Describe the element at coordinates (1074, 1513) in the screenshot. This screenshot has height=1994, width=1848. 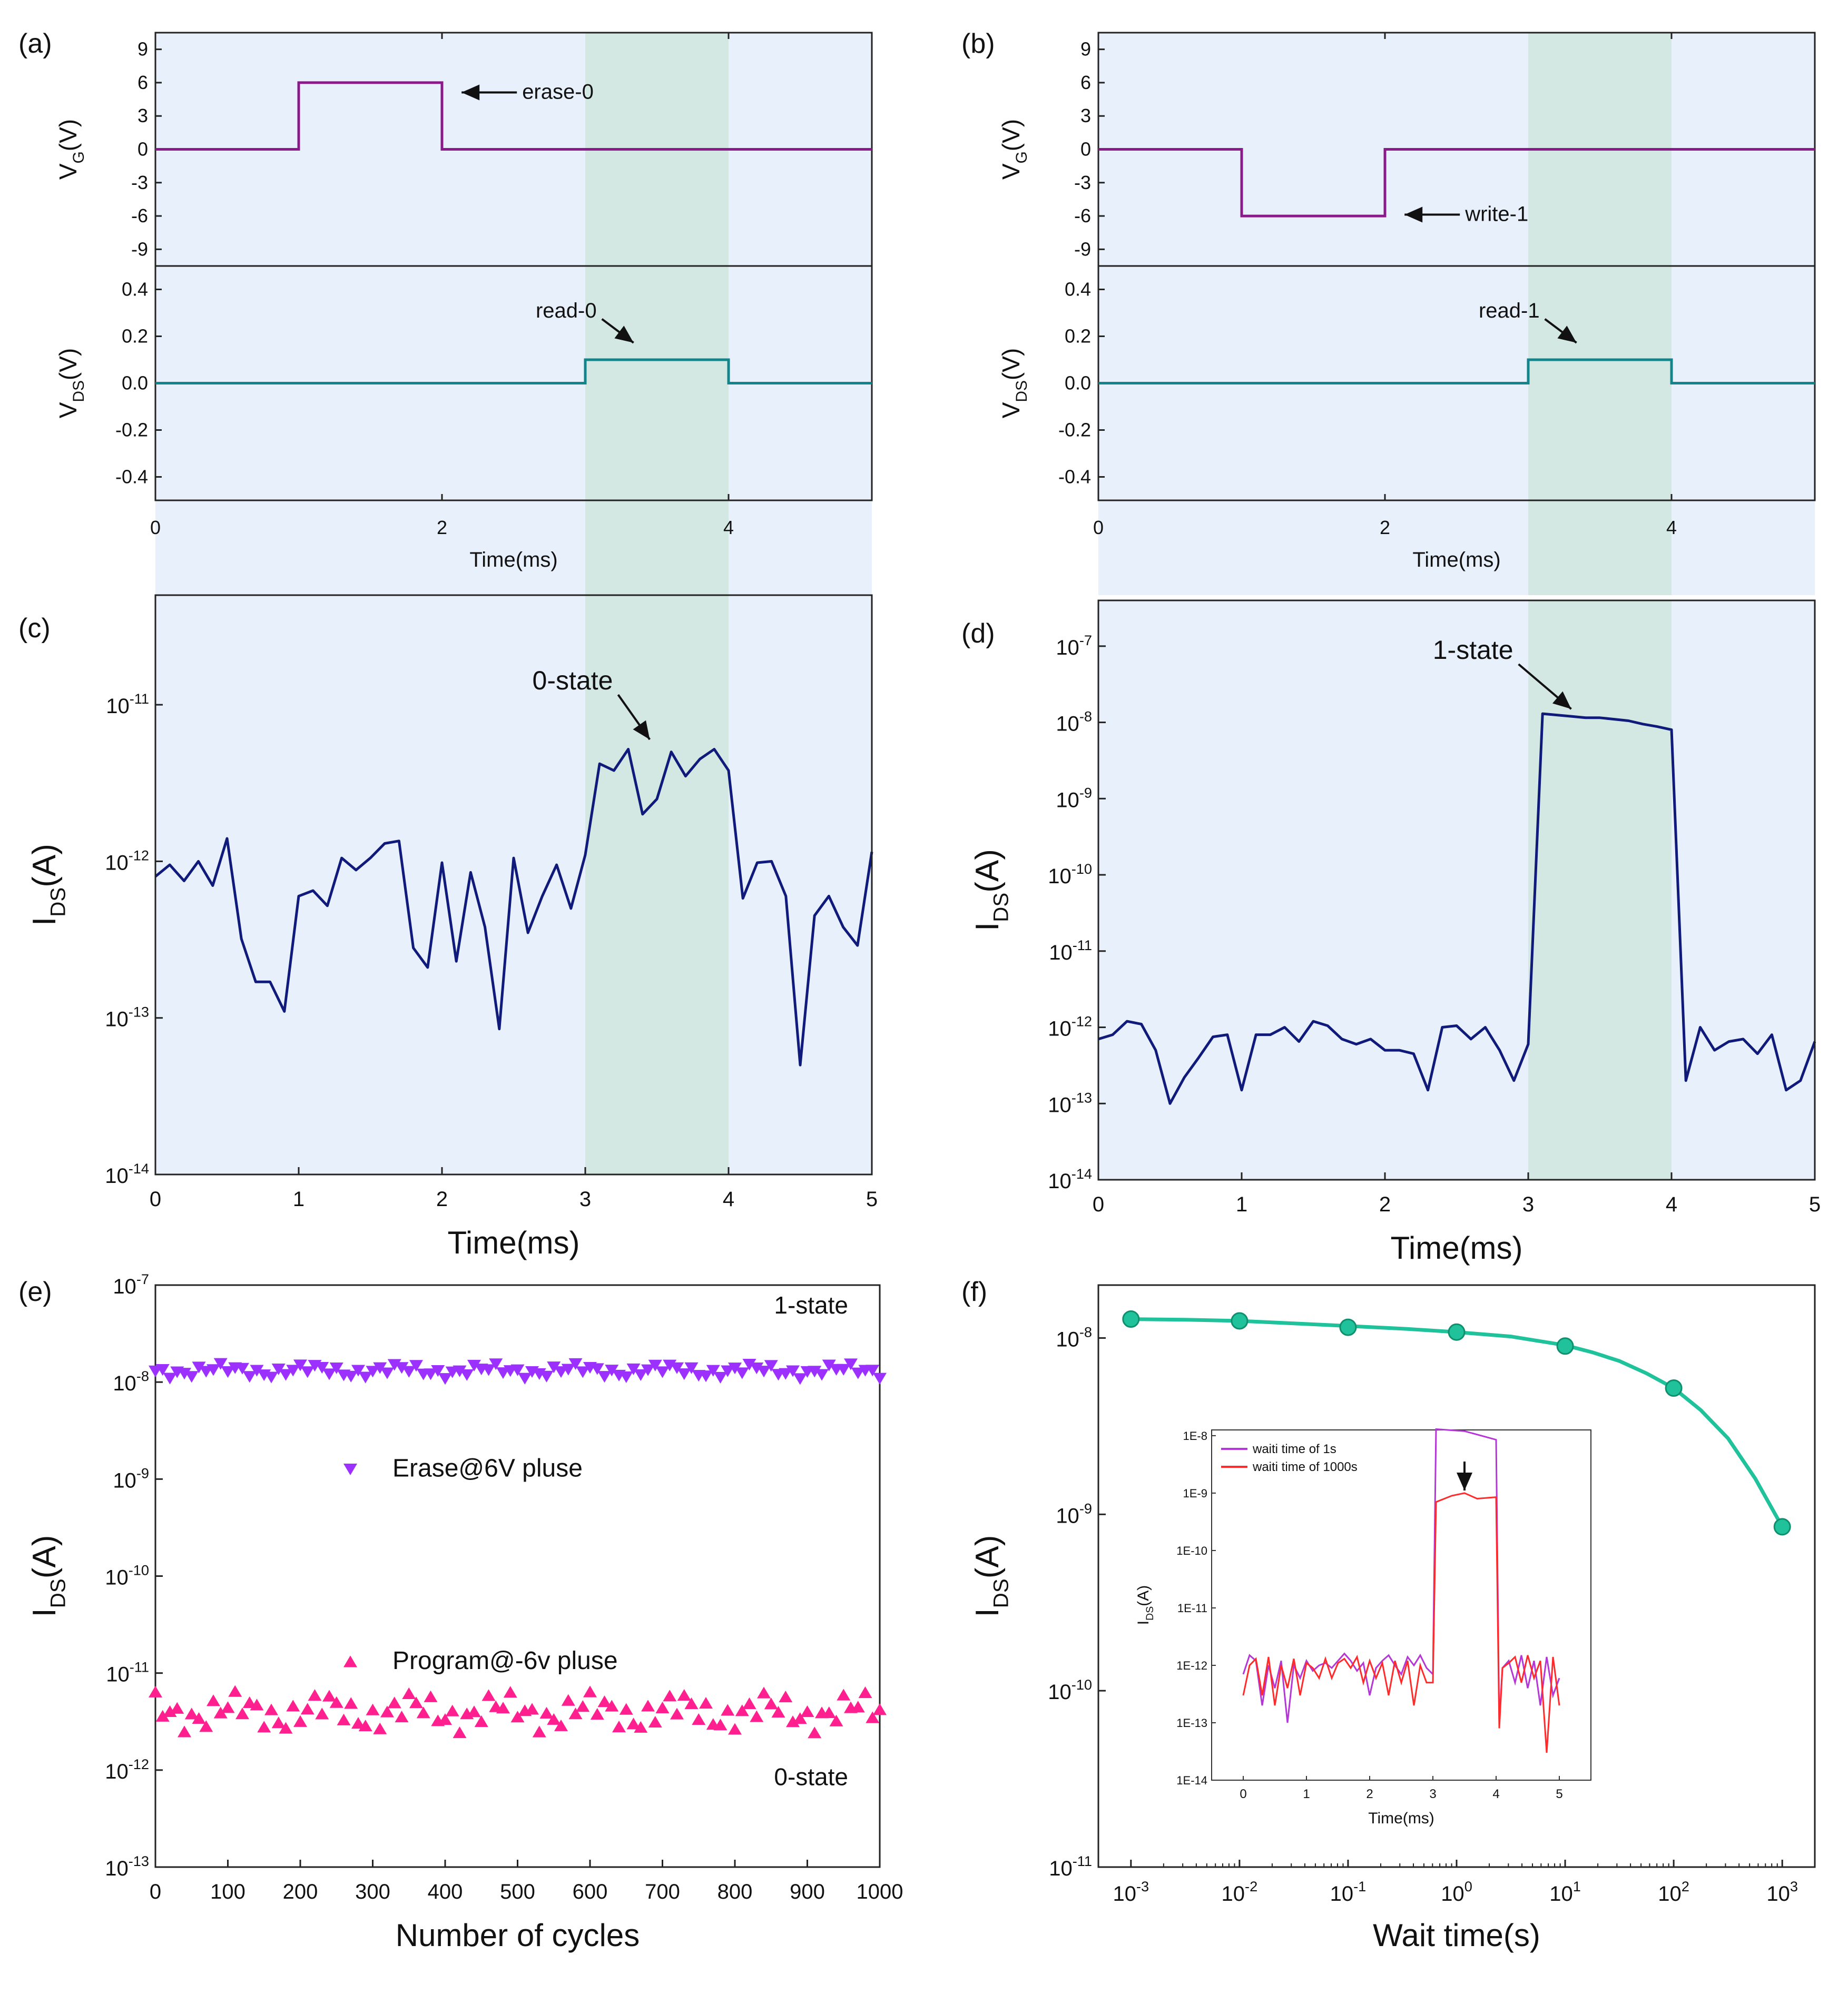
I see `y-tick-label: 10⁻⁹` at that location.